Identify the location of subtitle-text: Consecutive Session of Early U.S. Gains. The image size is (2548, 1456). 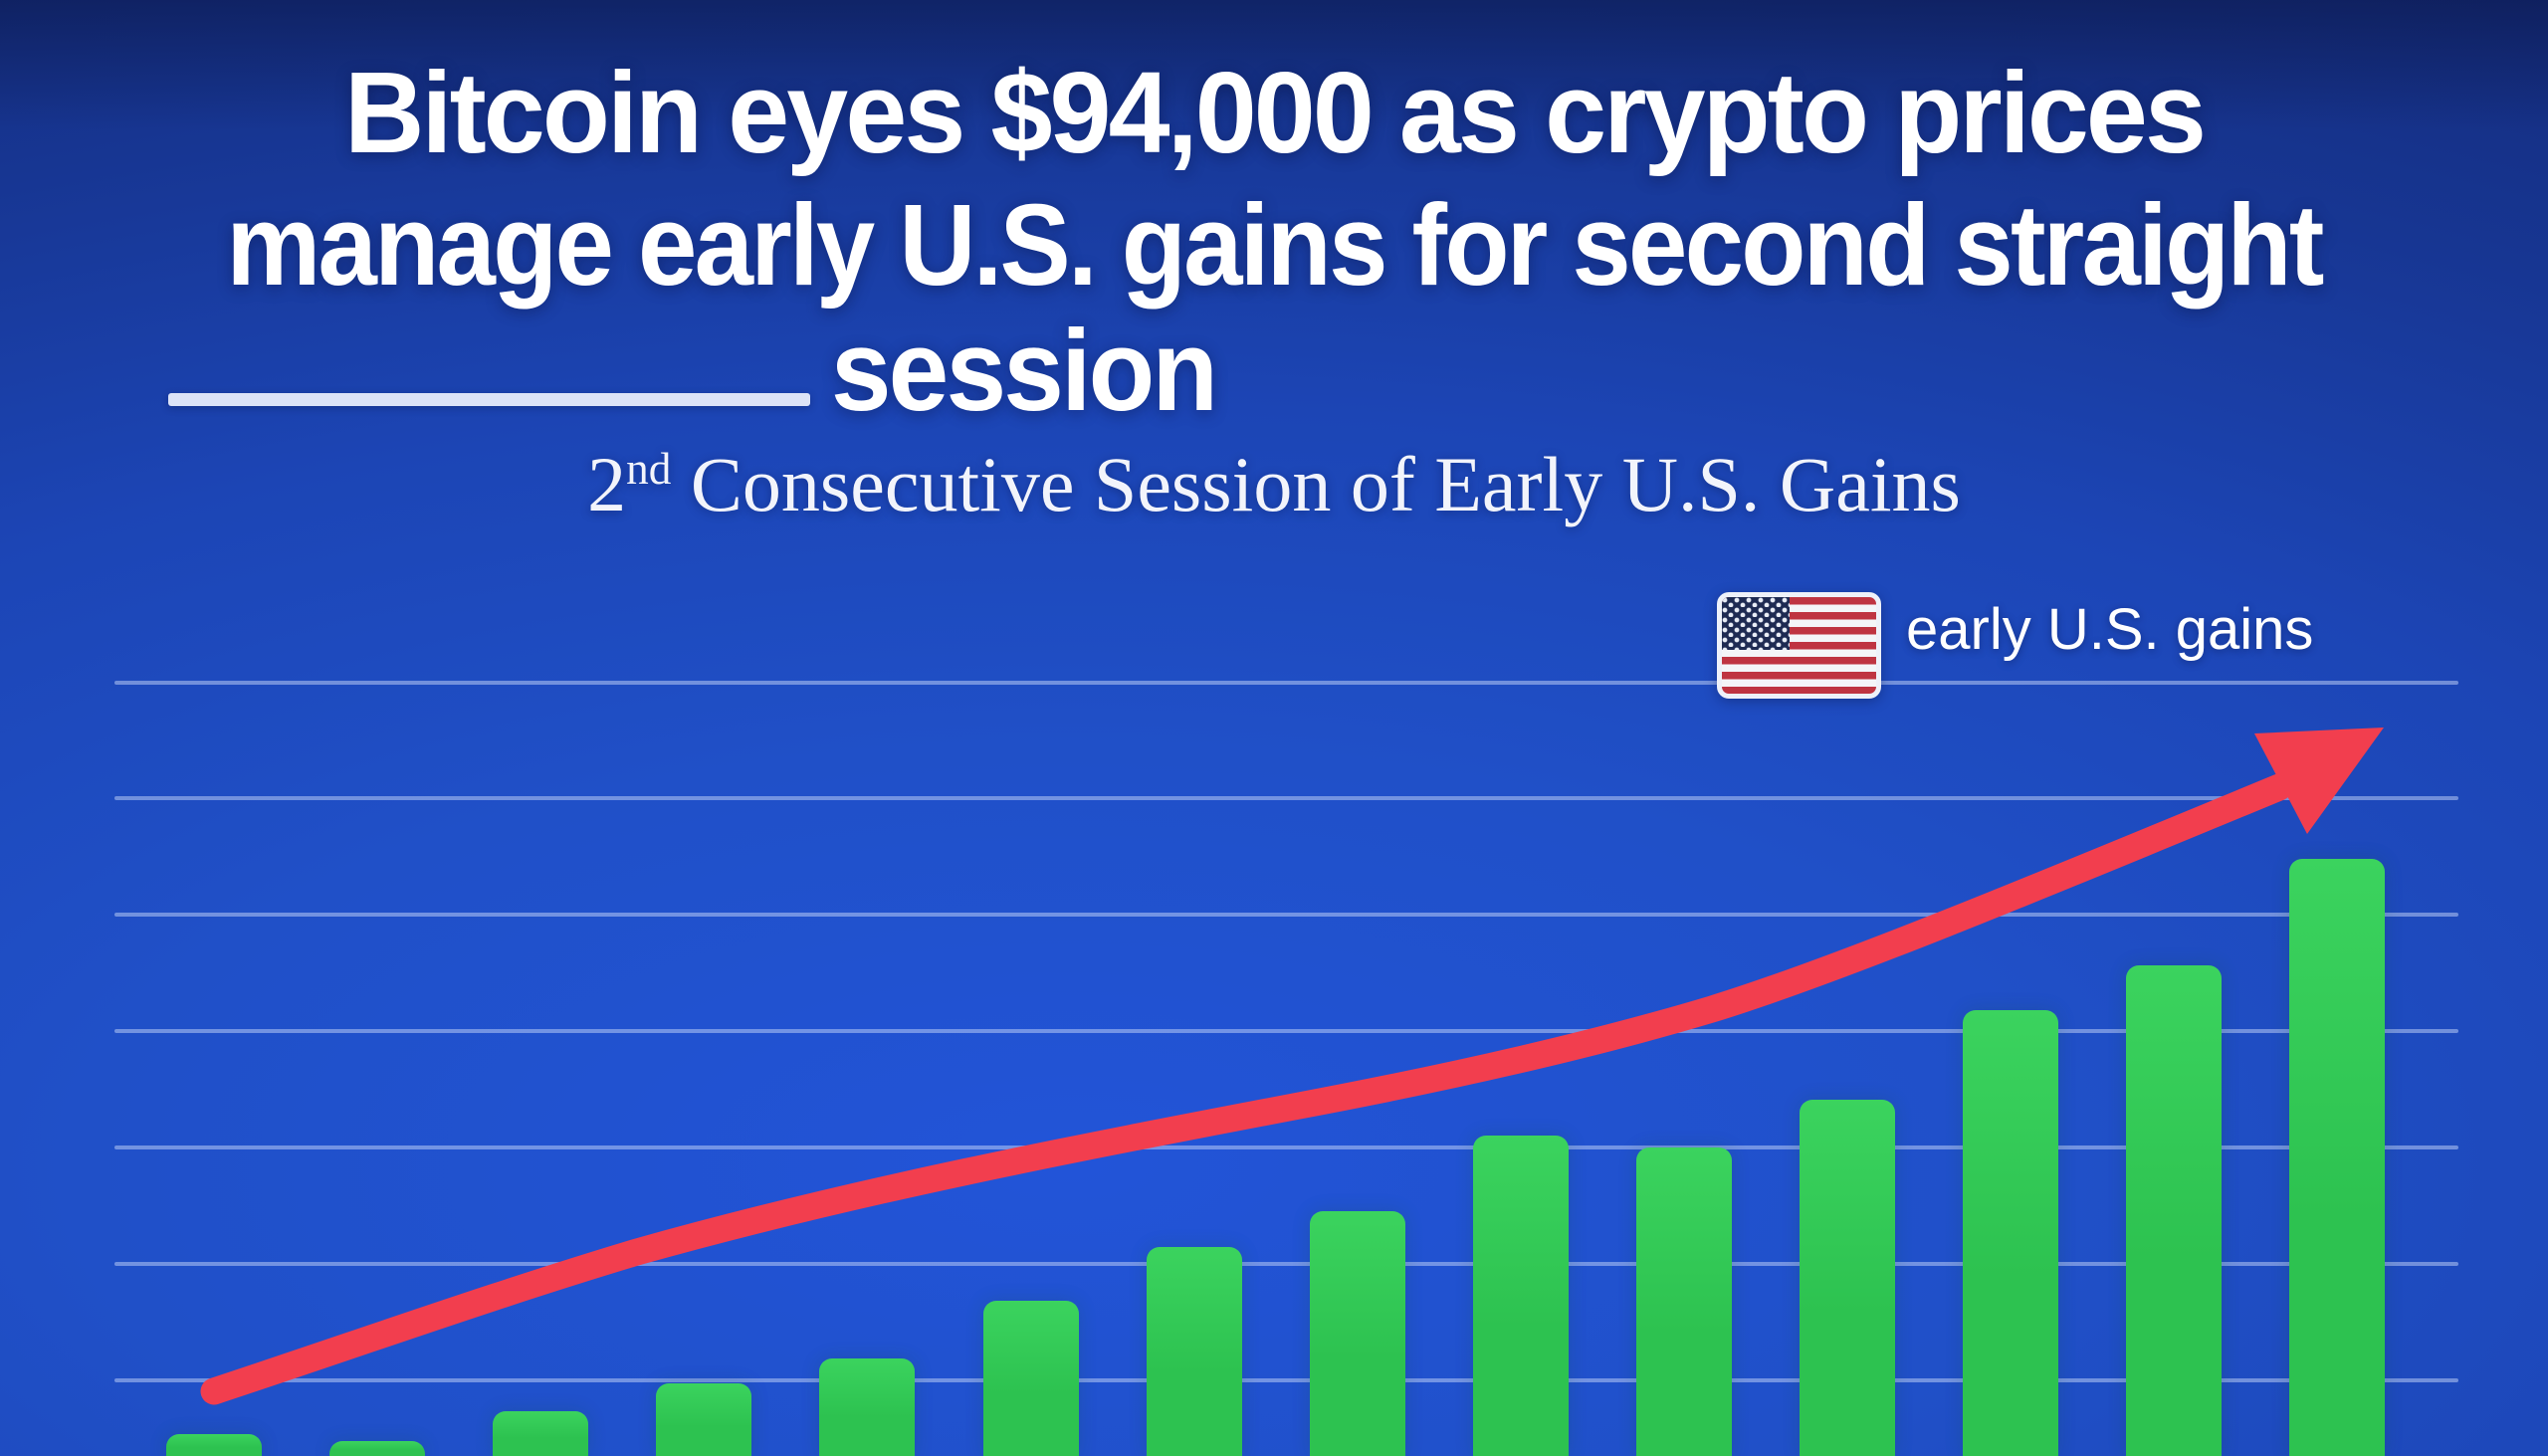
(1316, 484).